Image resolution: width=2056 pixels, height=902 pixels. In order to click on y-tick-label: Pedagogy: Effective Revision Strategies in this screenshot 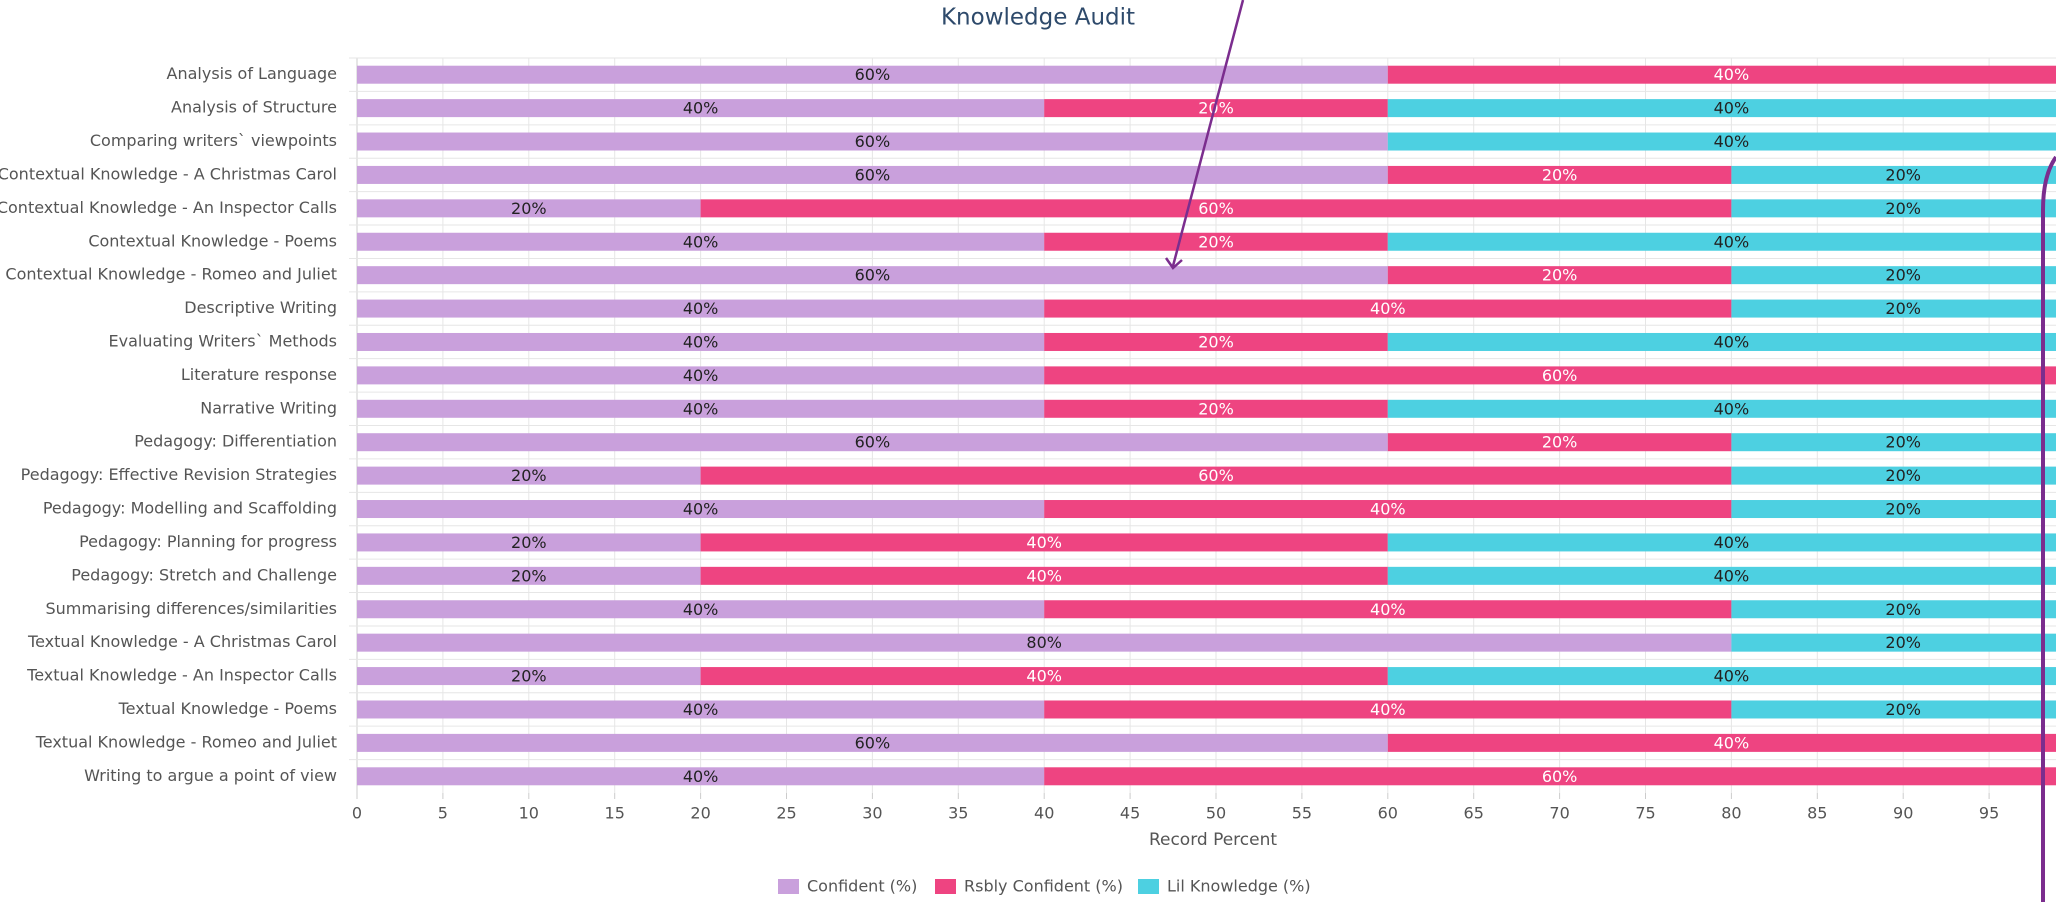, I will do `click(179, 474)`.